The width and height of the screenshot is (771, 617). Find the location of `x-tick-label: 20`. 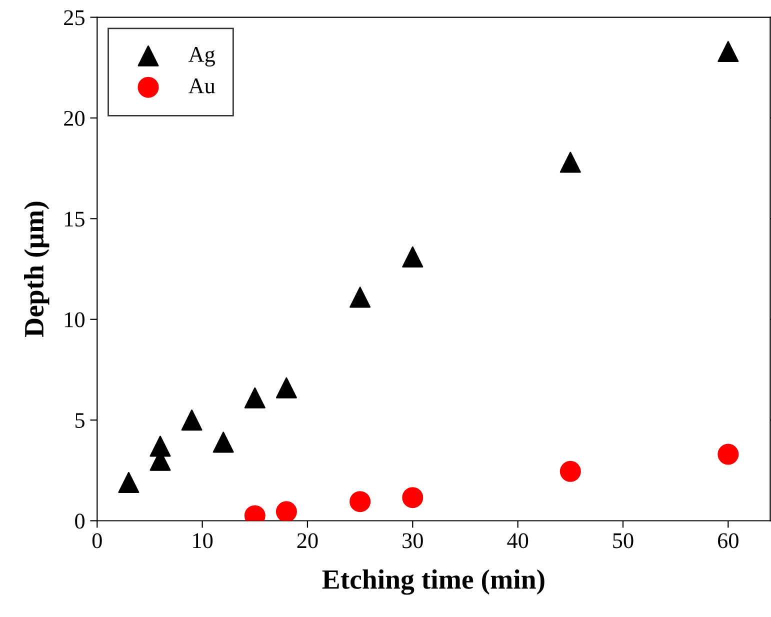

x-tick-label: 20 is located at coordinates (307, 540).